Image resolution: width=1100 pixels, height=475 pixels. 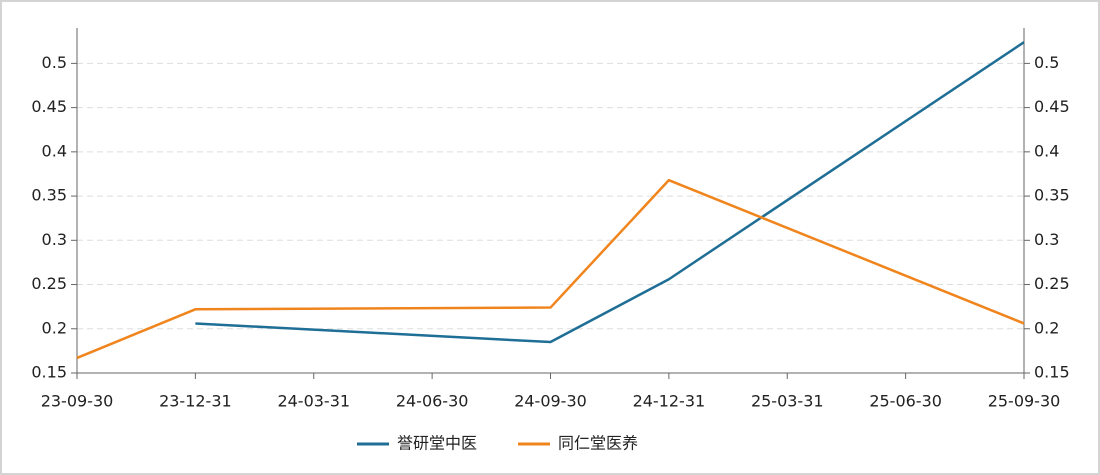 I want to click on y2-tick-label: 0.2, so click(x=1046, y=327).